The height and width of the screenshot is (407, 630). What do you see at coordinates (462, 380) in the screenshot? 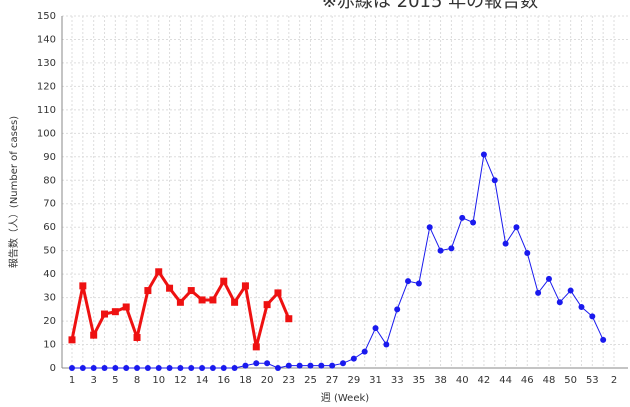
I see `x-tick-label: 40` at bounding box center [462, 380].